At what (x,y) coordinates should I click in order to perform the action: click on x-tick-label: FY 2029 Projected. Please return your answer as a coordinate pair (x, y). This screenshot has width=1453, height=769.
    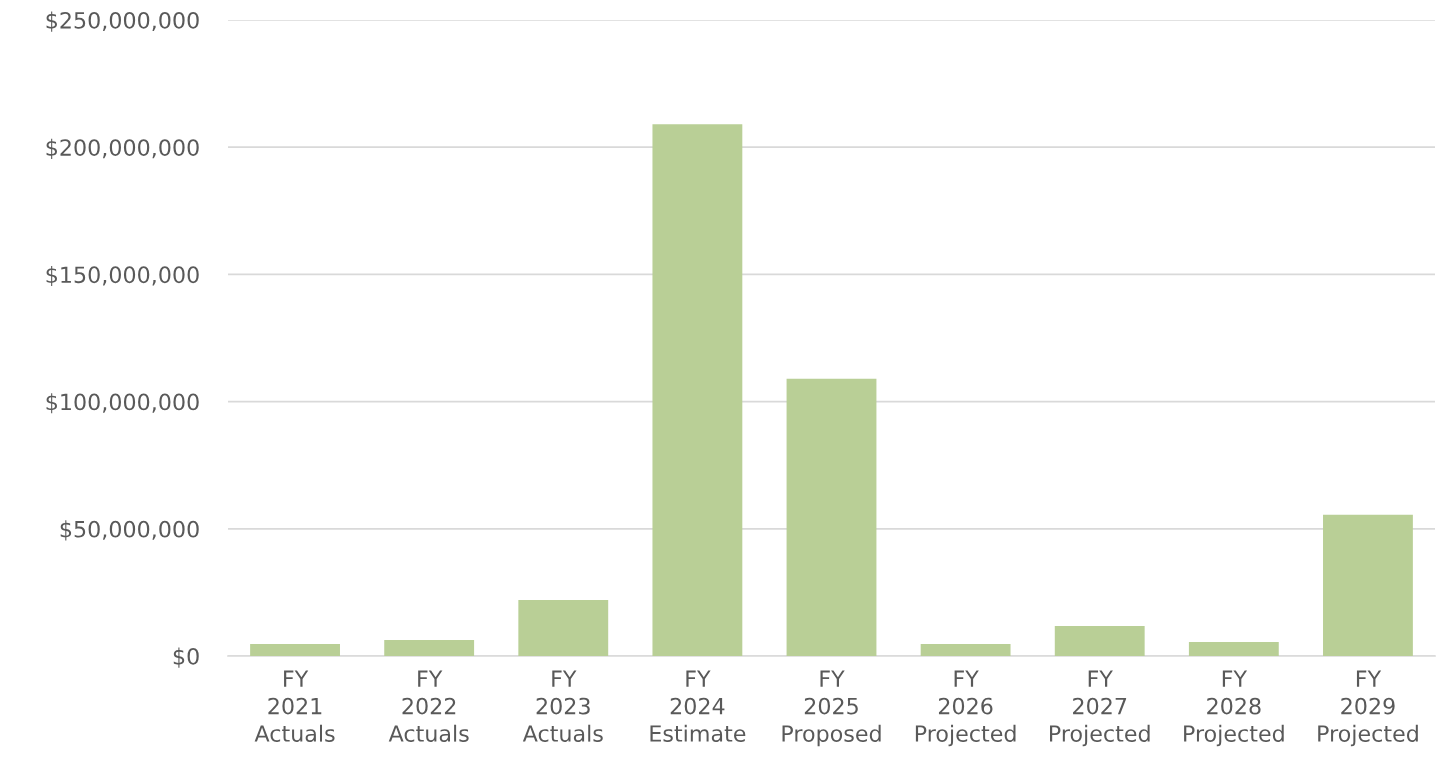
    Looking at the image, I should click on (1368, 708).